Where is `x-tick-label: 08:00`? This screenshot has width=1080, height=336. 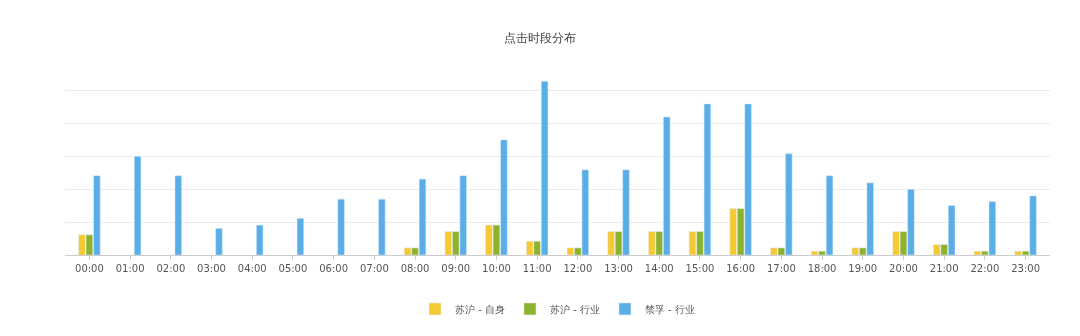
x-tick-label: 08:00 is located at coordinates (415, 268).